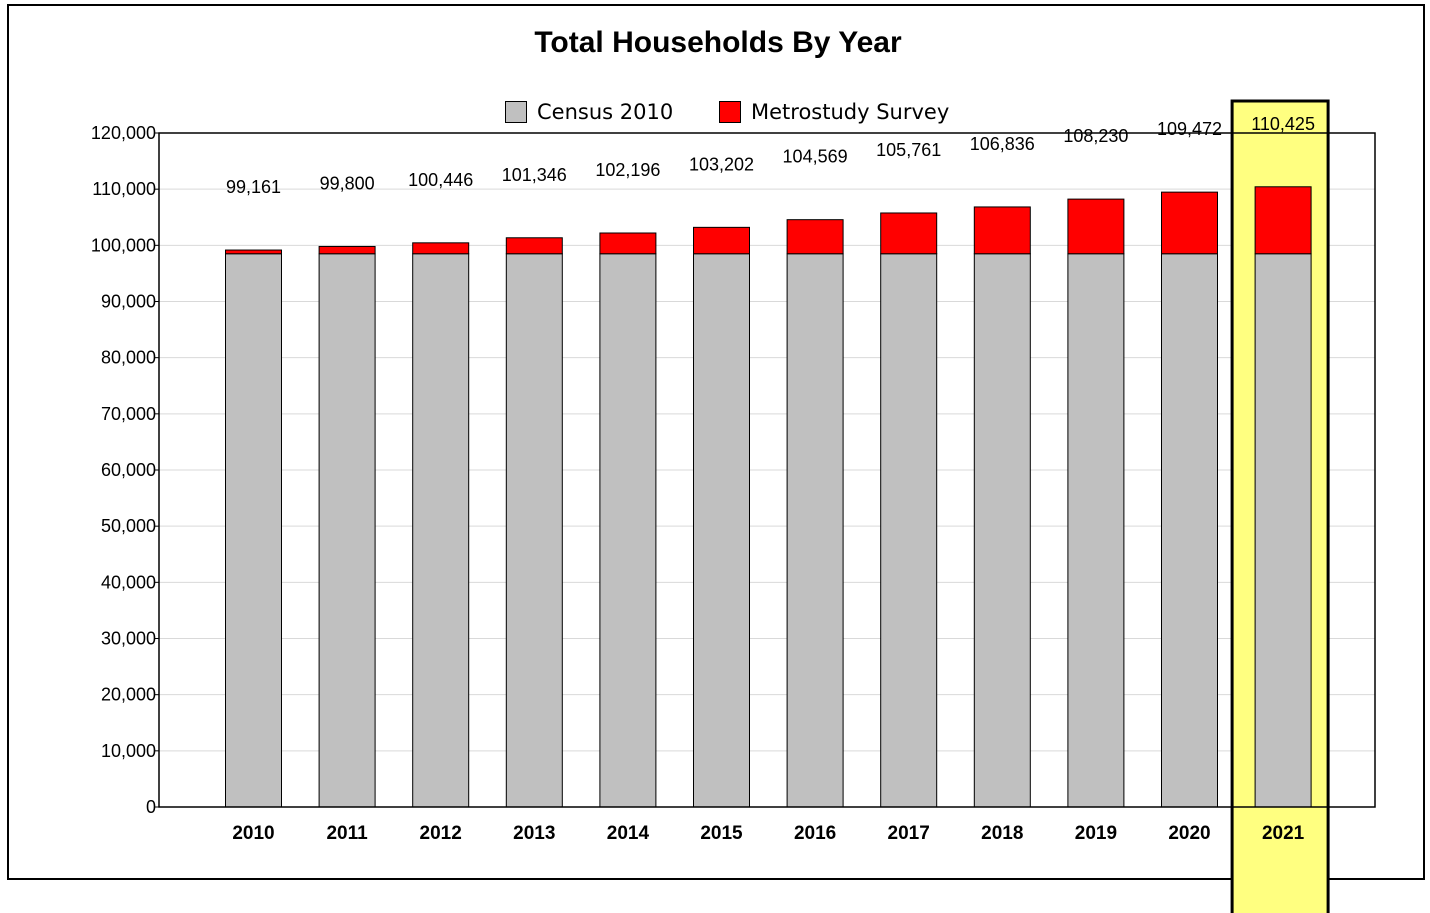 The height and width of the screenshot is (913, 1430). What do you see at coordinates (909, 833) in the screenshot?
I see `x-tick-label: 2017` at bounding box center [909, 833].